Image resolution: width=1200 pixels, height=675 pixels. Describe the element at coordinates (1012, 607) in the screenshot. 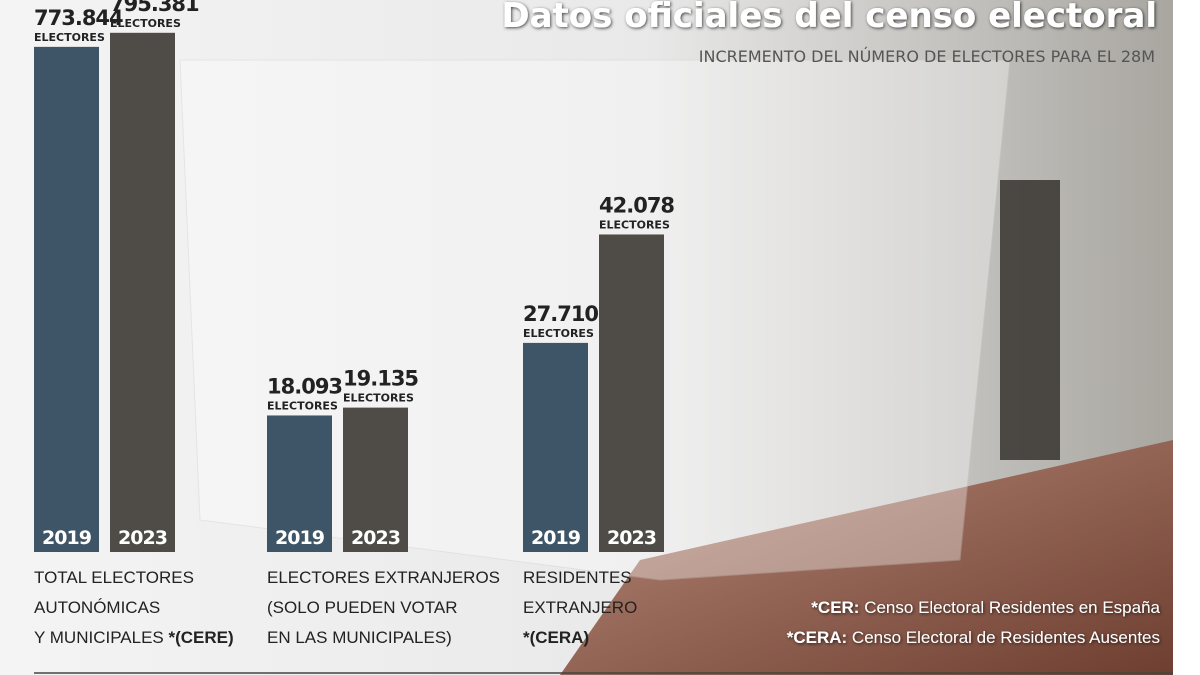

I see `footnote-text: Censo Electoral Residentes en España` at that location.